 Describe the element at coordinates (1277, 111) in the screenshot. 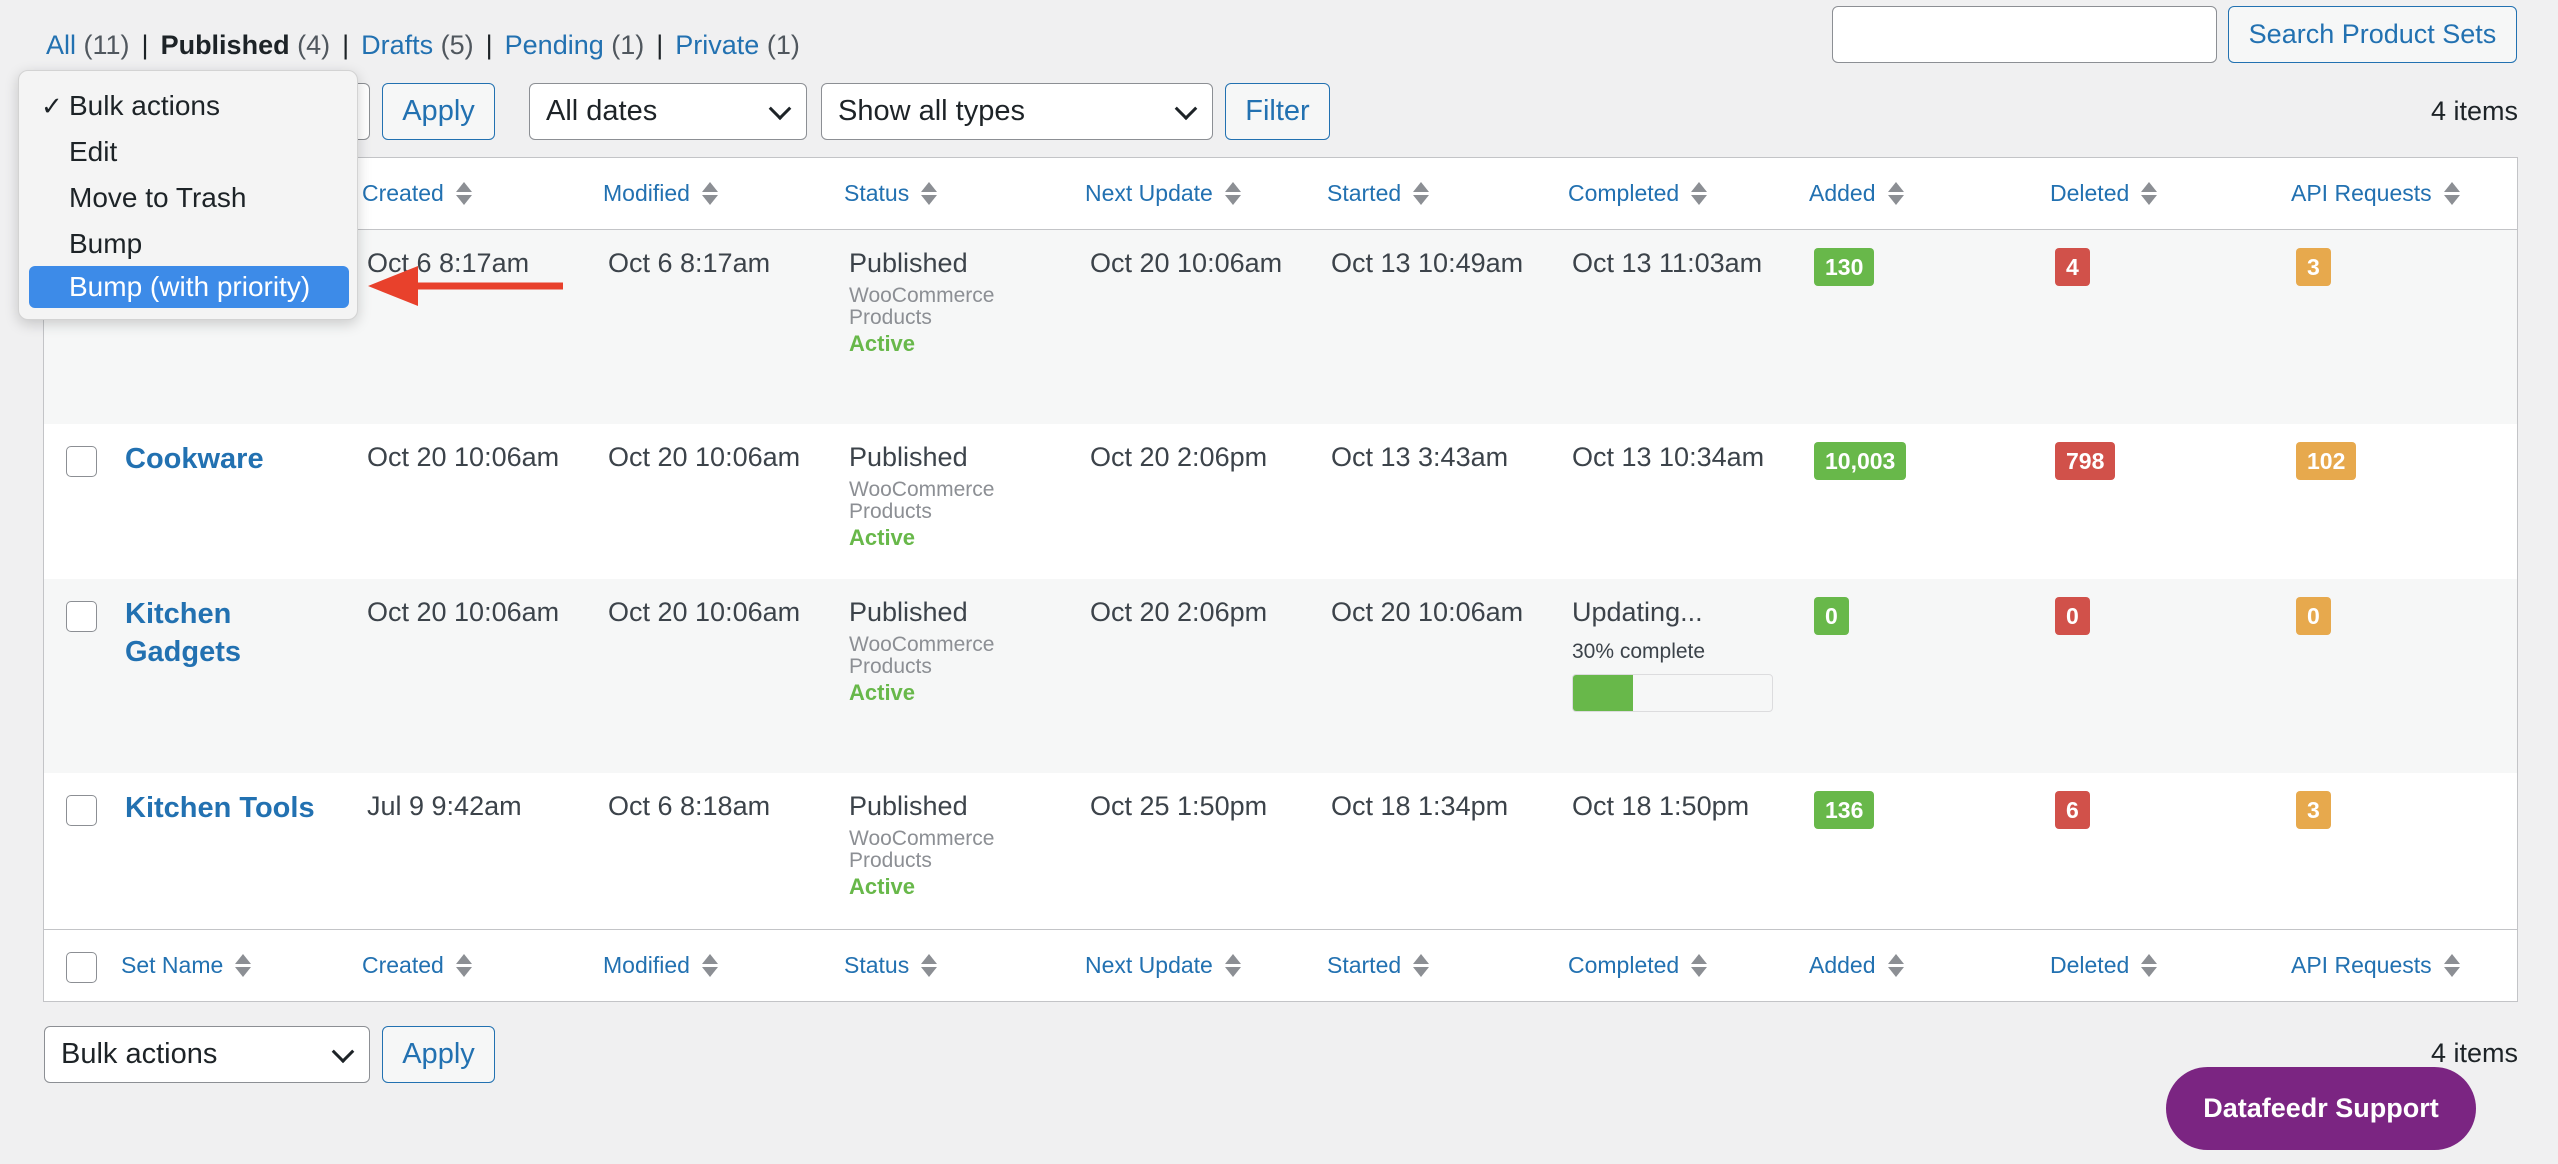

I see `filter-button: Filter` at that location.